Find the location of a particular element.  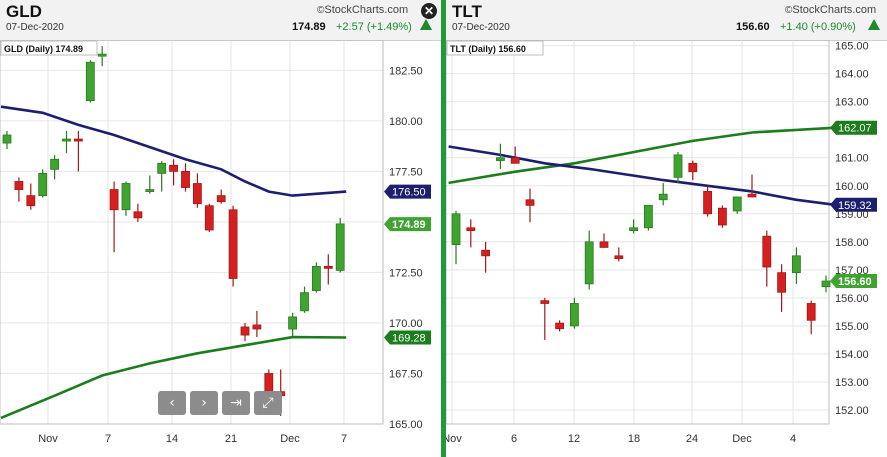

scroll-right-button: › is located at coordinates (204, 403).